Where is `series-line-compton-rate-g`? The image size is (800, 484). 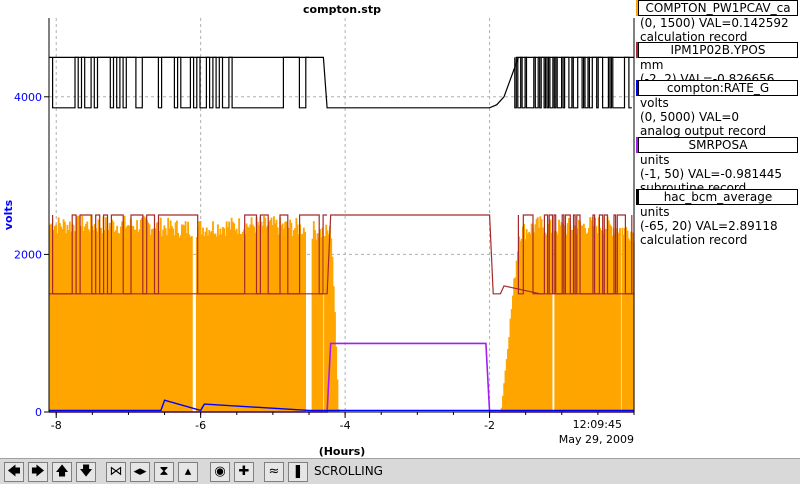
series-line-compton-rate-g is located at coordinates (341, 405).